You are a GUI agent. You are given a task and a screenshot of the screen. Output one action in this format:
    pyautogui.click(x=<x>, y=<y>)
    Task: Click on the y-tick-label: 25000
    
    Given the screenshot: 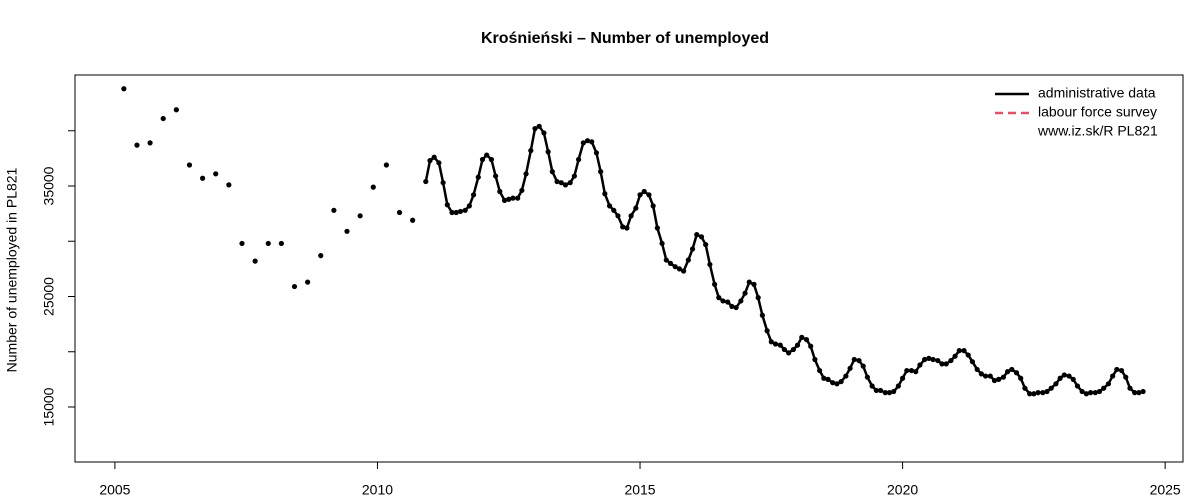 What is the action you would take?
    pyautogui.click(x=49, y=296)
    